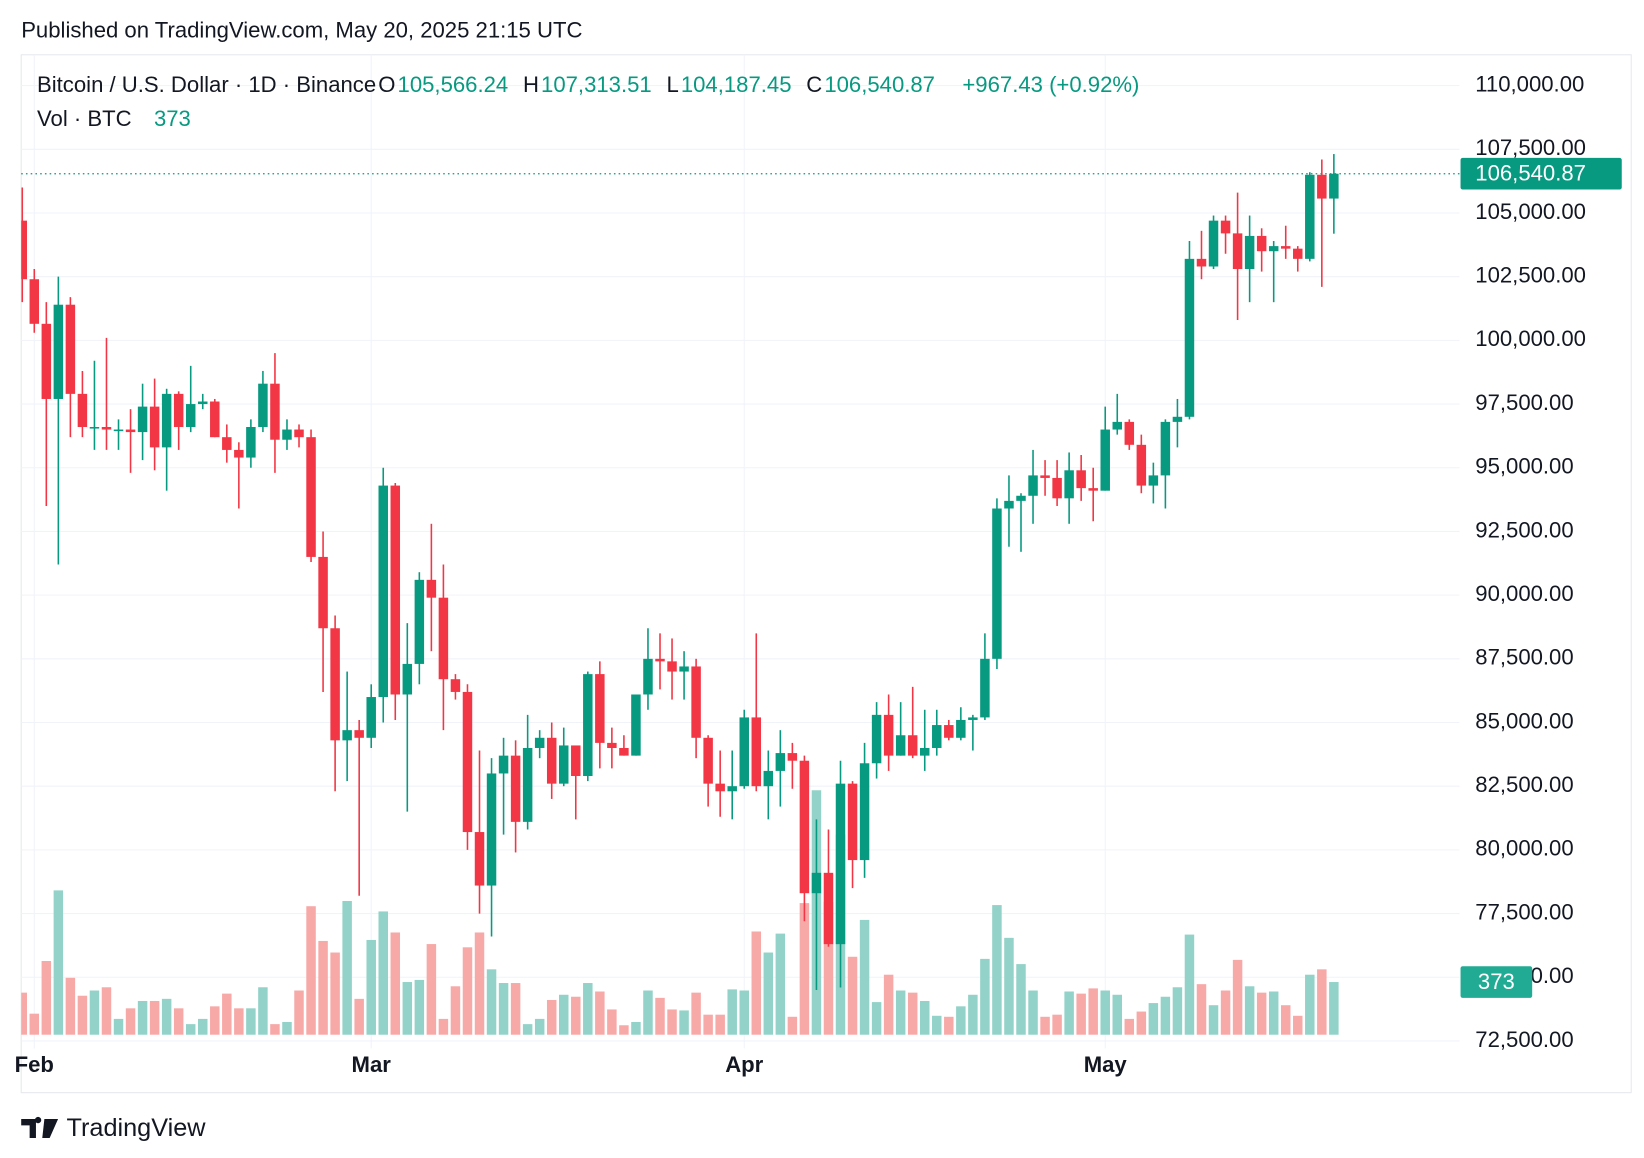  I want to click on y-tick-label: 97,500.00, so click(1524, 402).